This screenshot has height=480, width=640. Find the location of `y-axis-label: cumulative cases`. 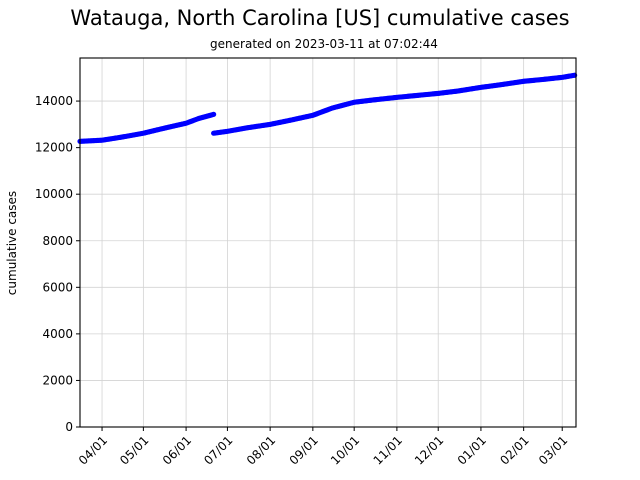

y-axis-label: cumulative cases is located at coordinates (12, 243).